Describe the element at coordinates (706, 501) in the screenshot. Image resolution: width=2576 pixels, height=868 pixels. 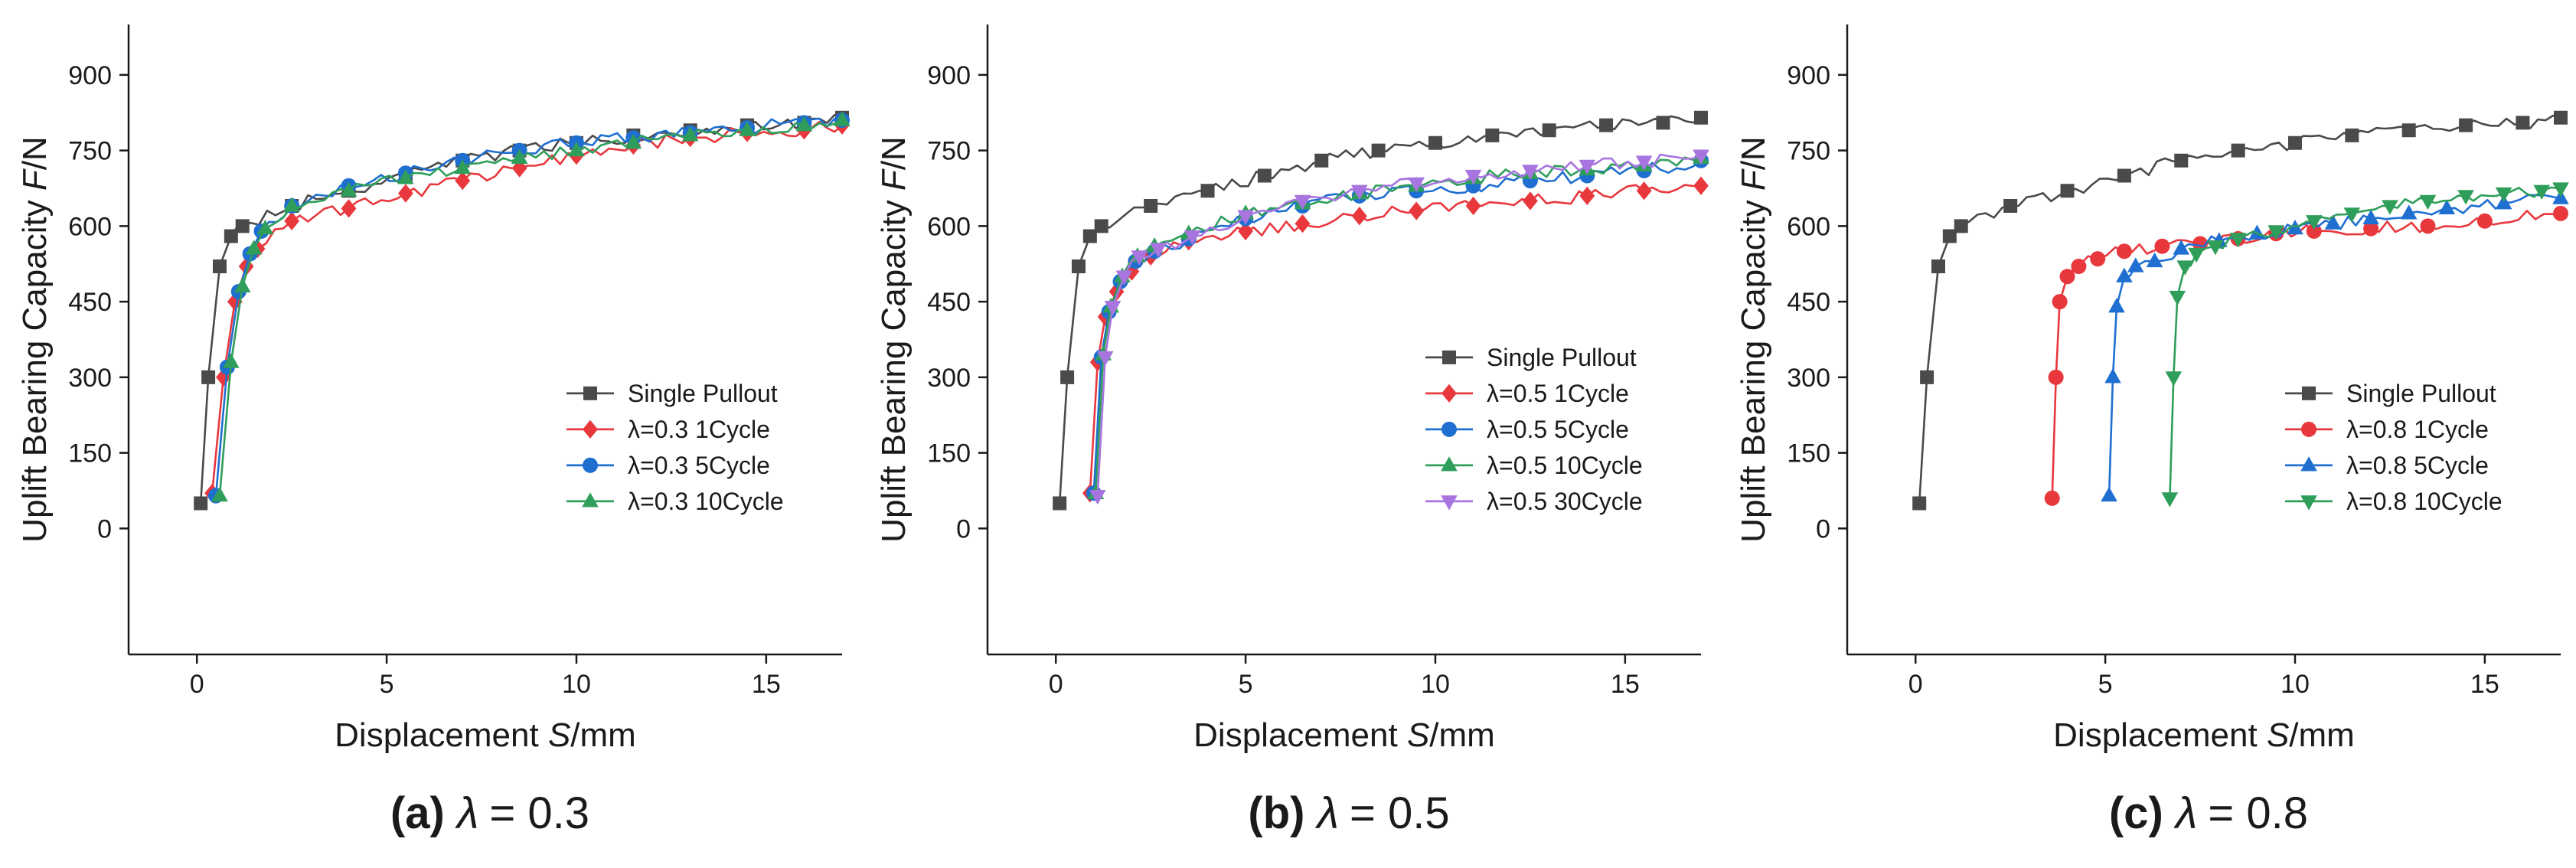
I see `legend-label: λ=0.3 10Cycle` at that location.